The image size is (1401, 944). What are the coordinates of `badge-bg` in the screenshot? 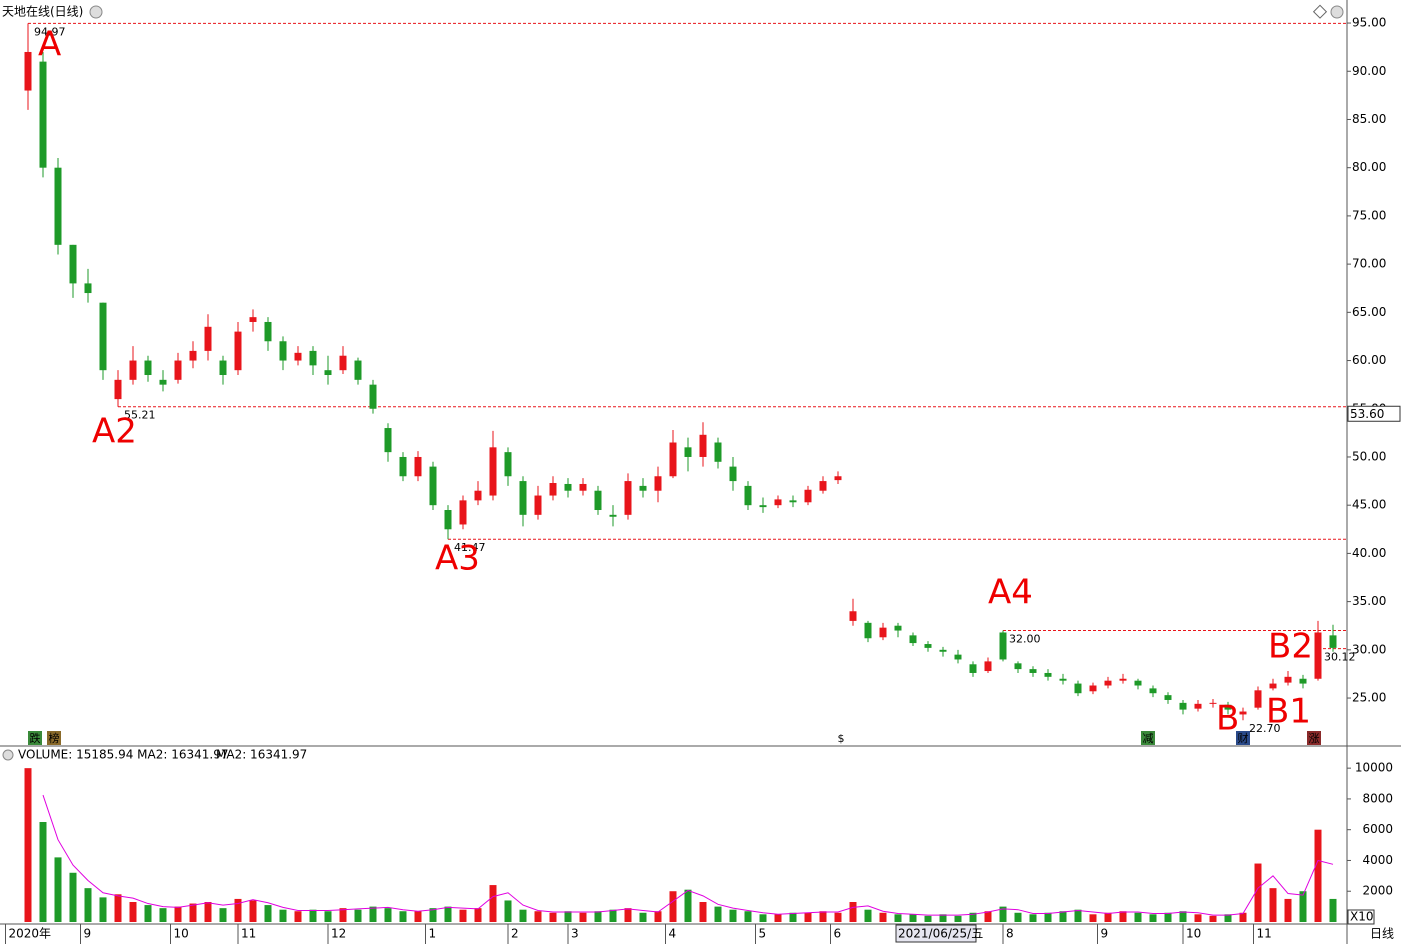 It's located at (54, 738).